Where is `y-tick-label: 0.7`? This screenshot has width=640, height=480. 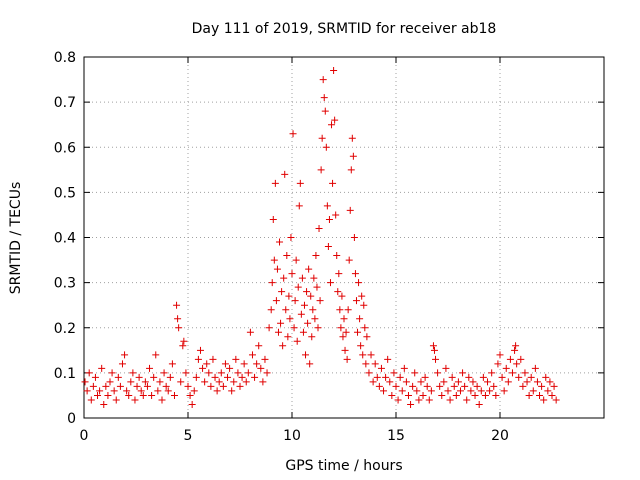 y-tick-label: 0.7 is located at coordinates (65, 103).